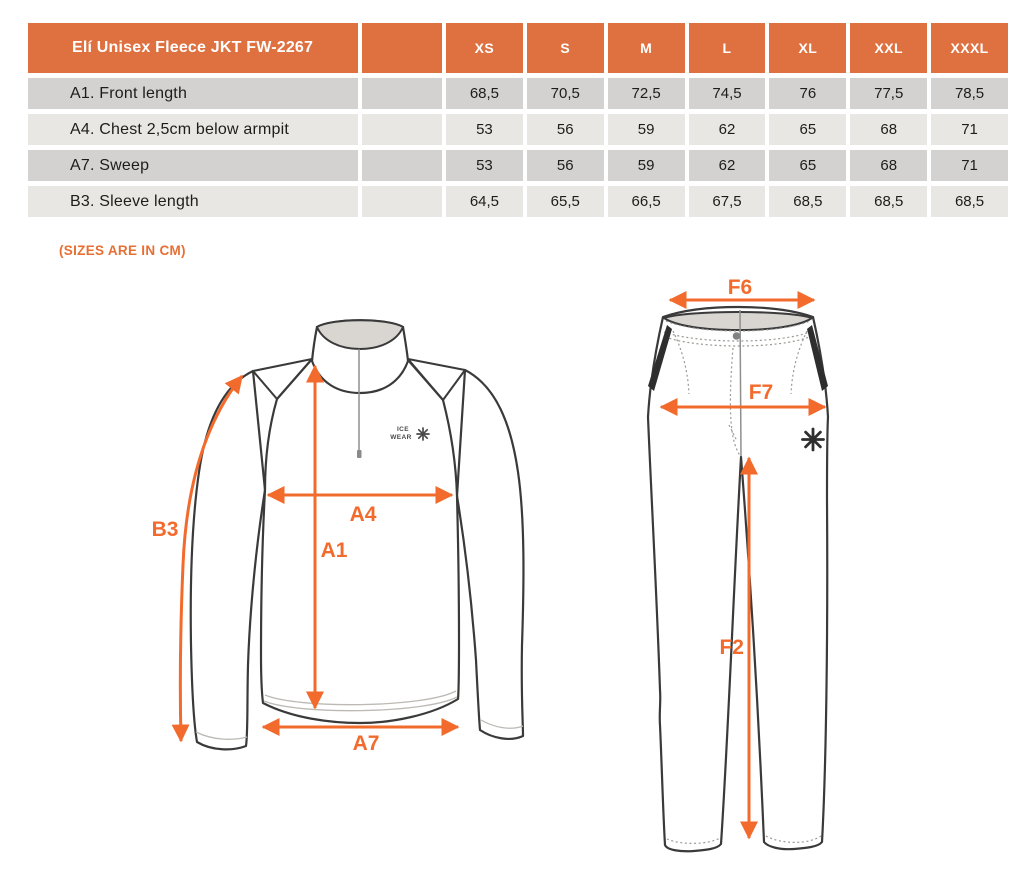 The width and height of the screenshot is (1033, 889). What do you see at coordinates (565, 93) in the screenshot?
I see `measurement-value: 70,5` at bounding box center [565, 93].